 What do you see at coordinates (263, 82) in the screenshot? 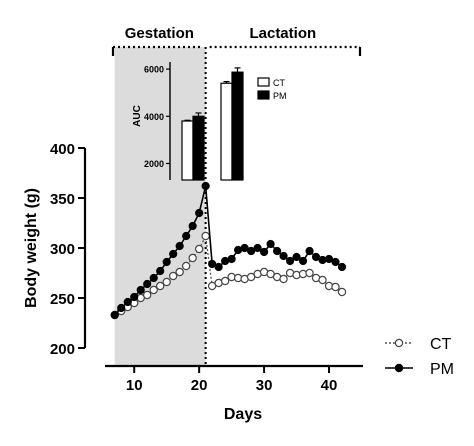
I see `inset-legend-swatch-ct` at bounding box center [263, 82].